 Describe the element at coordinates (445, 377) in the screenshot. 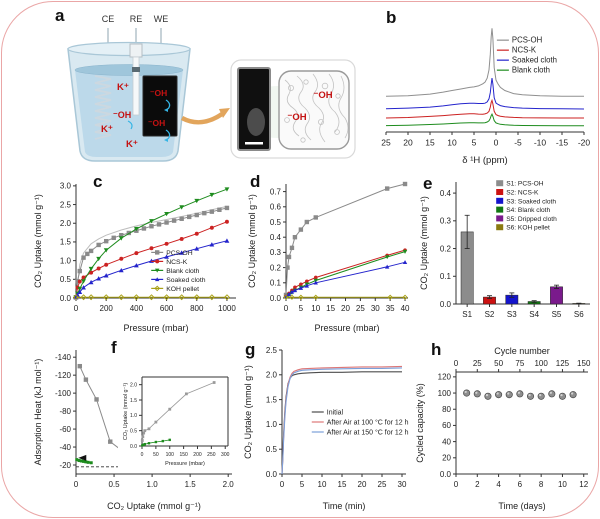

I see `svg-text: 120` at that location.